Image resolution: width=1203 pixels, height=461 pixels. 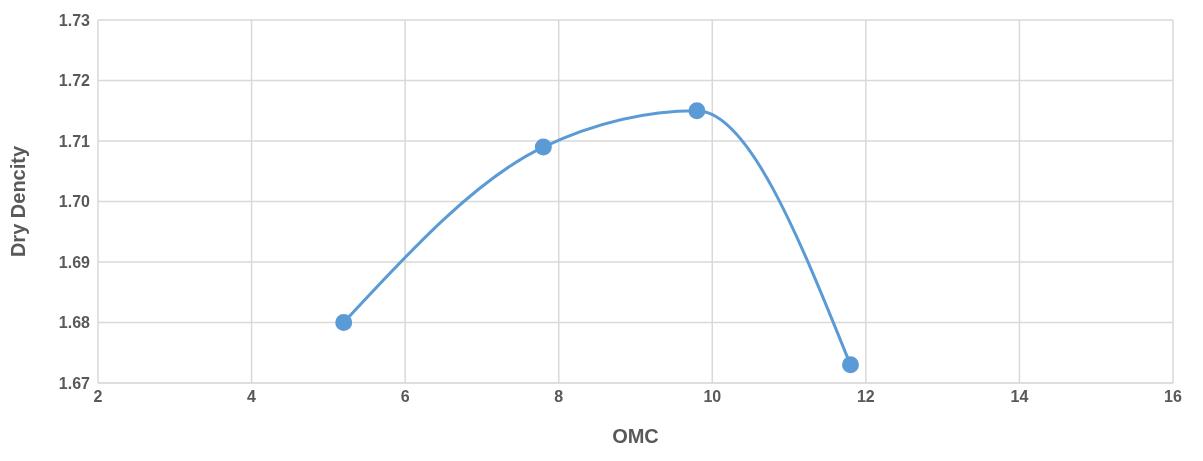 I want to click on x-tick-label: 16, so click(x=1173, y=397).